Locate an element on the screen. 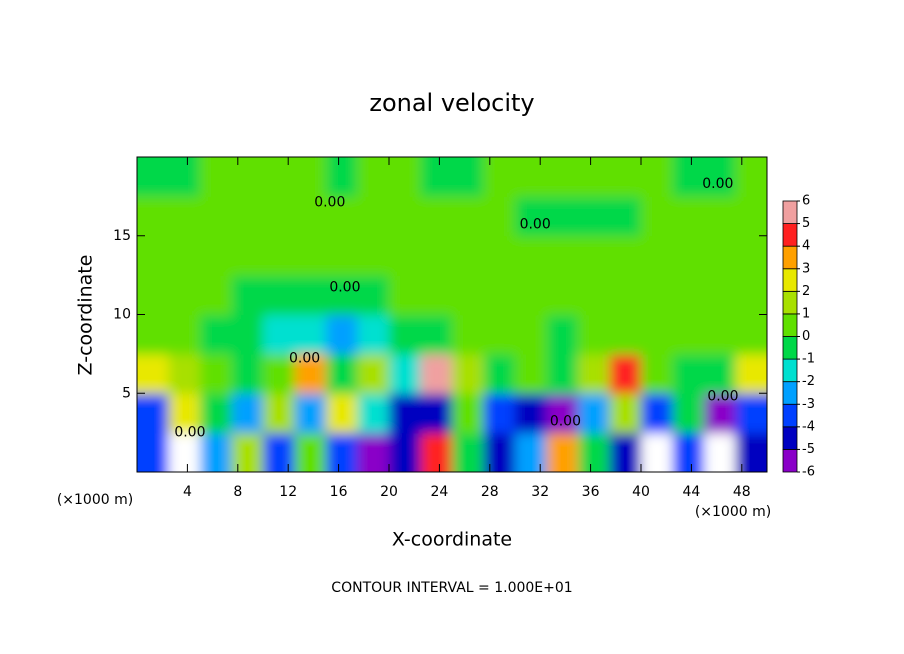 The height and width of the screenshot is (654, 904). x-tick-label: 20 is located at coordinates (389, 492).